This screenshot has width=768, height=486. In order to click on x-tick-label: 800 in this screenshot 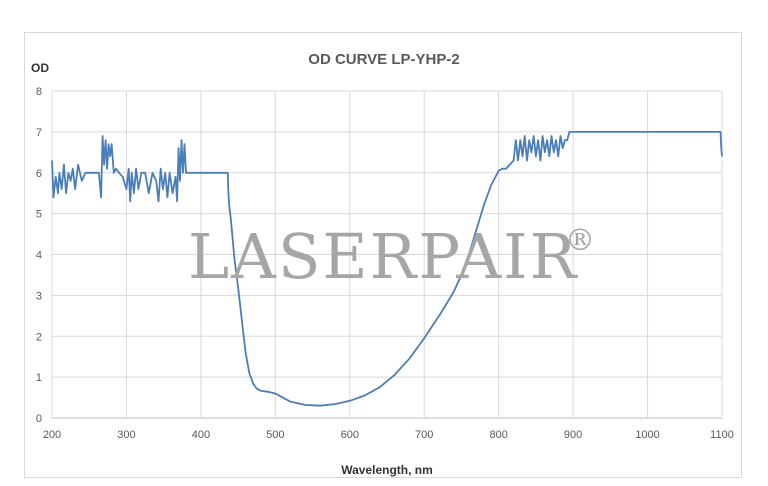, I will do `click(498, 435)`.